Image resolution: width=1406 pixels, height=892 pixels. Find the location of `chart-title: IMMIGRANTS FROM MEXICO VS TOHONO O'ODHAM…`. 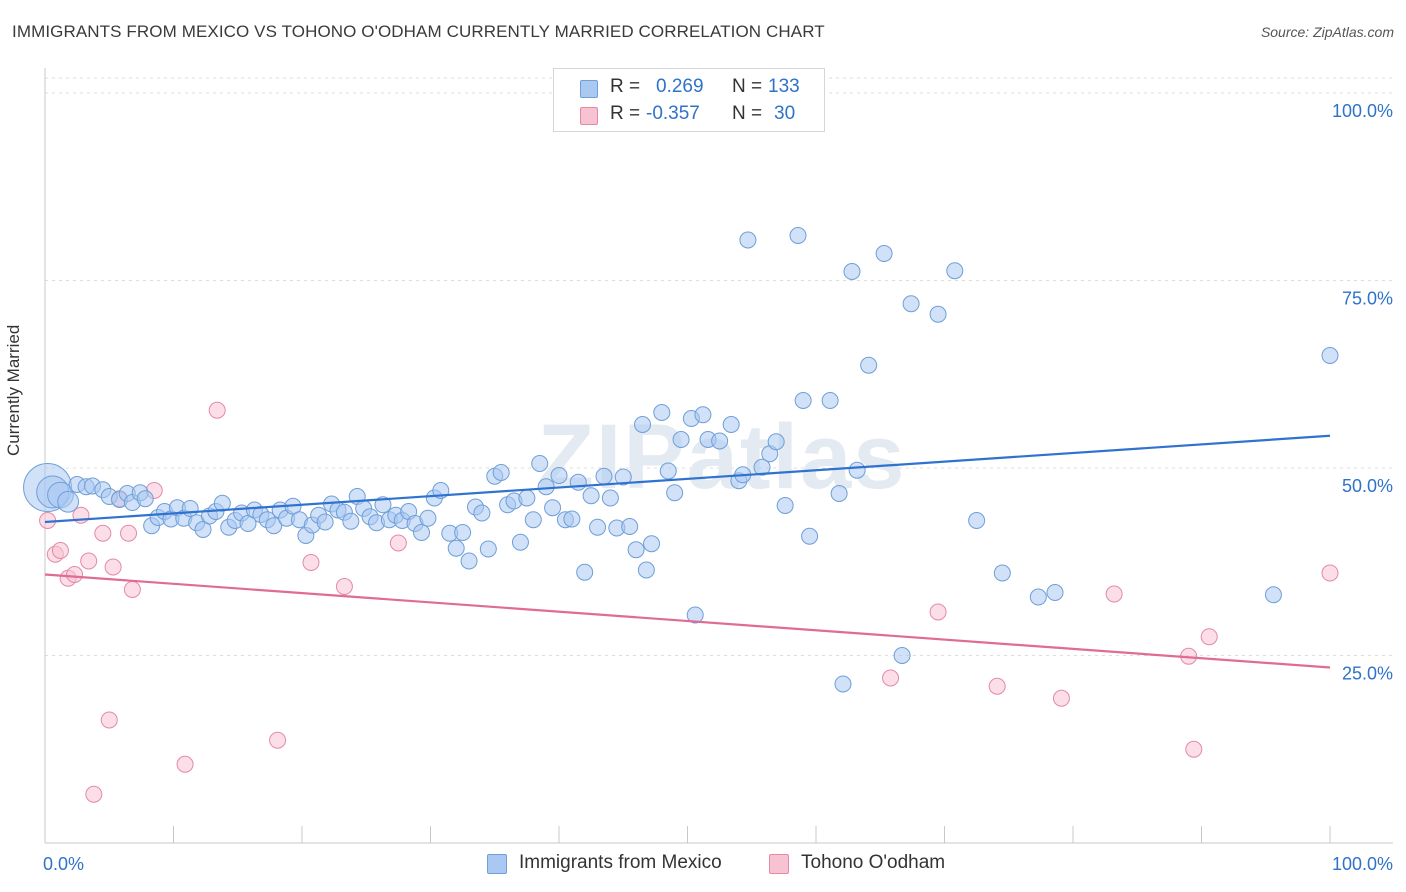

chart-title: IMMIGRANTS FROM MEXICO VS TOHONO O'ODHAM… is located at coordinates (418, 31).